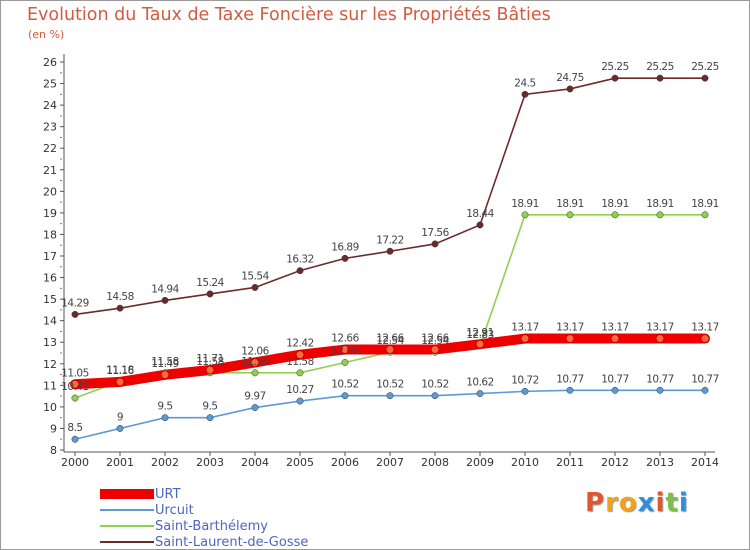  What do you see at coordinates (50, 256) in the screenshot?
I see `y-tick-label: 17` at bounding box center [50, 256].